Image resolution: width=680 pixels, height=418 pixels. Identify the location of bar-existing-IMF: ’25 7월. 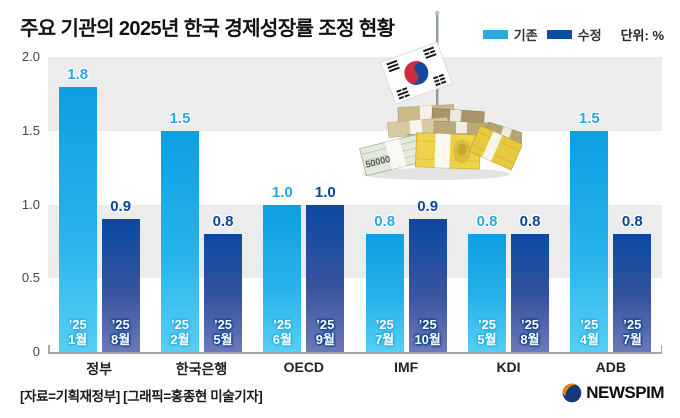
(384, 293).